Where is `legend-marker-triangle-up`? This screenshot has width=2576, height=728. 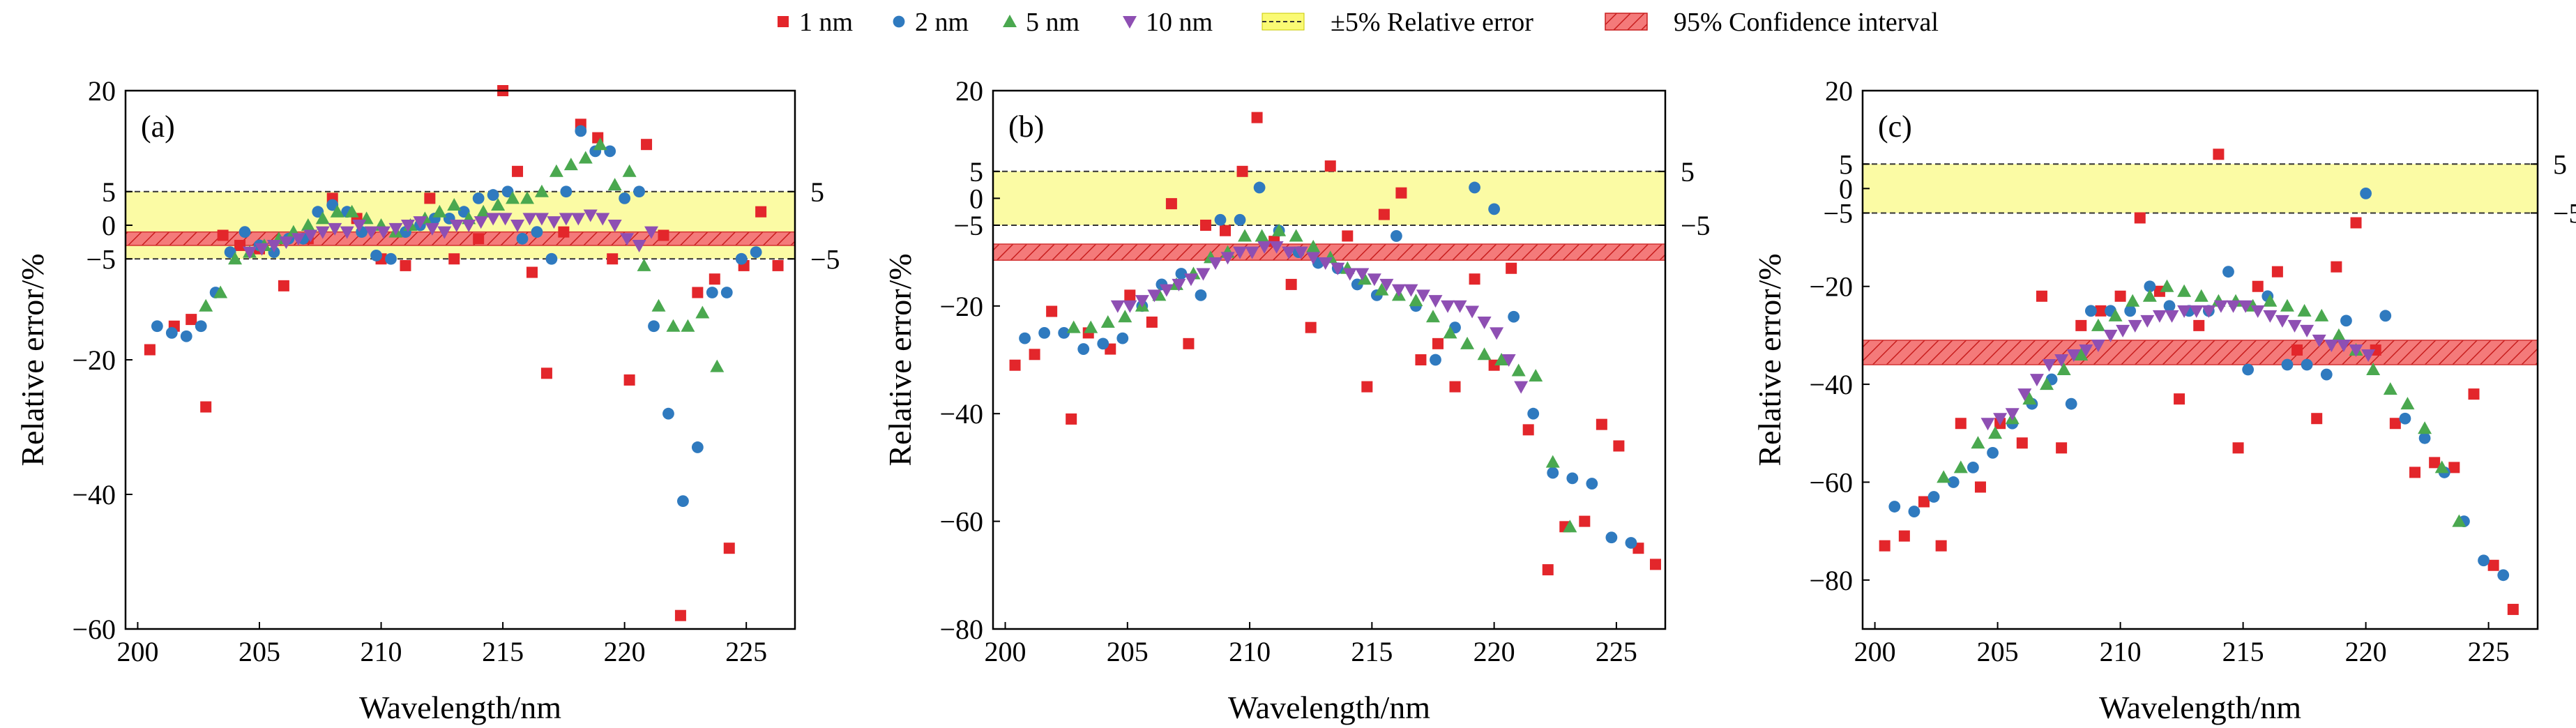
legend-marker-triangle-up is located at coordinates (1010, 21).